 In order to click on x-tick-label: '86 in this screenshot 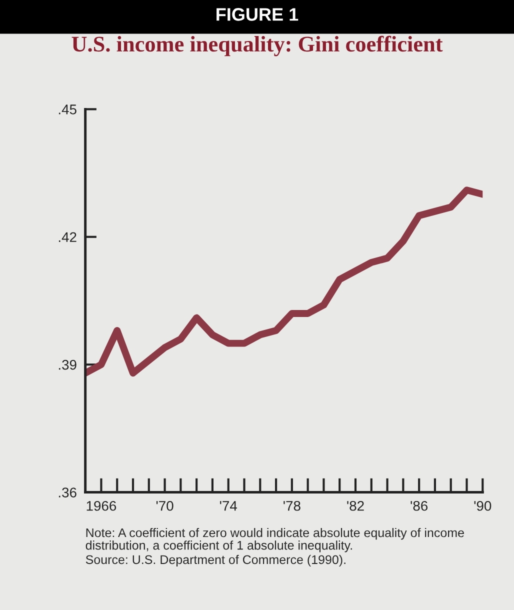, I will do `click(419, 505)`.